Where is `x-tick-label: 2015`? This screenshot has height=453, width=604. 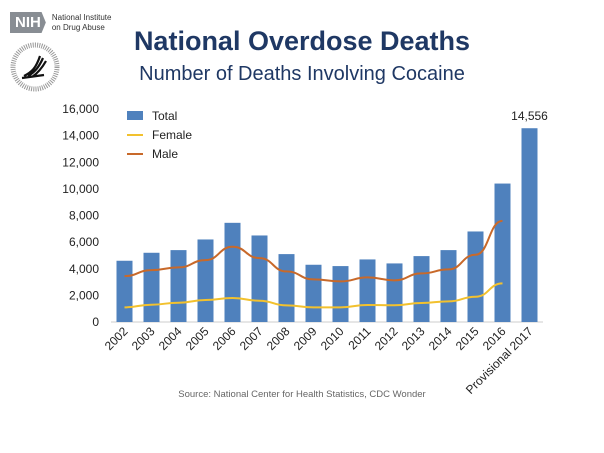 x-tick-label: 2015 is located at coordinates (467, 338).